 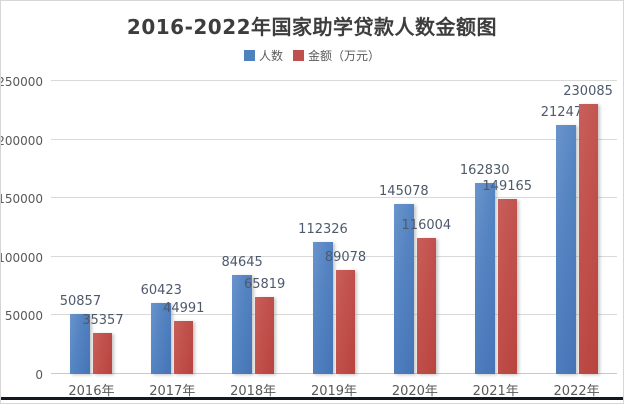 What do you see at coordinates (172, 391) in the screenshot?
I see `x-axis-tick-label: 2017年` at bounding box center [172, 391].